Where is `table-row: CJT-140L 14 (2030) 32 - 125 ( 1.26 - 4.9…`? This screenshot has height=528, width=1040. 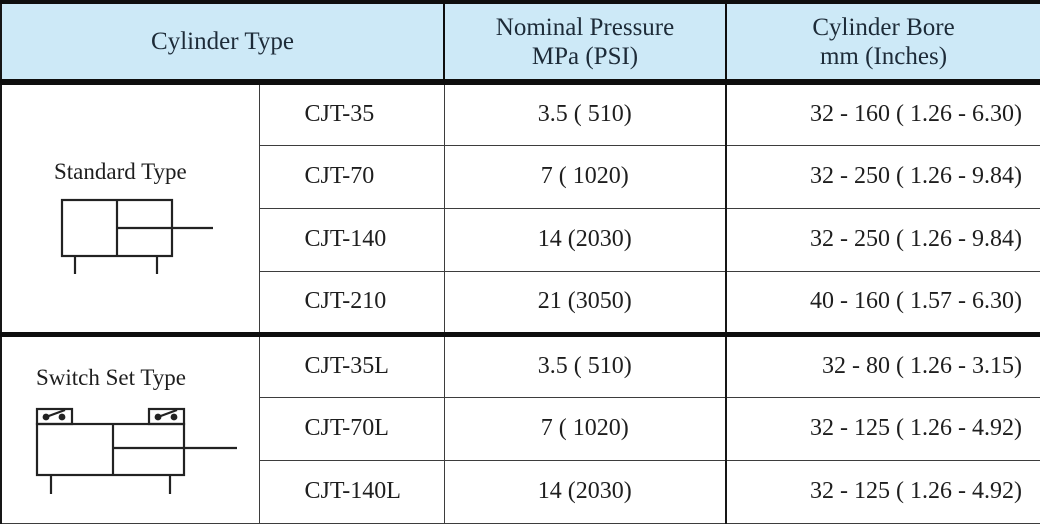 table-row: CJT-140L 14 (2030) 32 - 125 ( 1.26 - 4.9… is located at coordinates (520, 491).